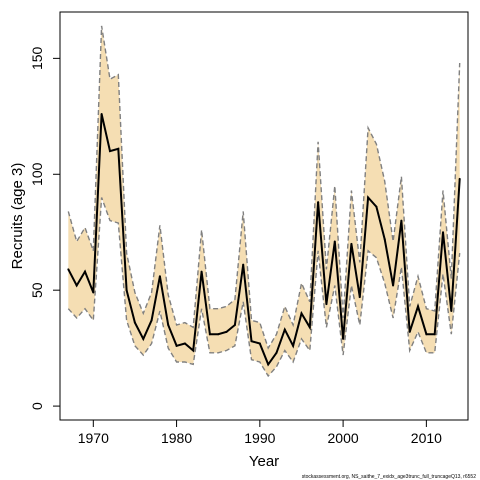  I want to click on y-tick-label: 50, so click(37, 290).